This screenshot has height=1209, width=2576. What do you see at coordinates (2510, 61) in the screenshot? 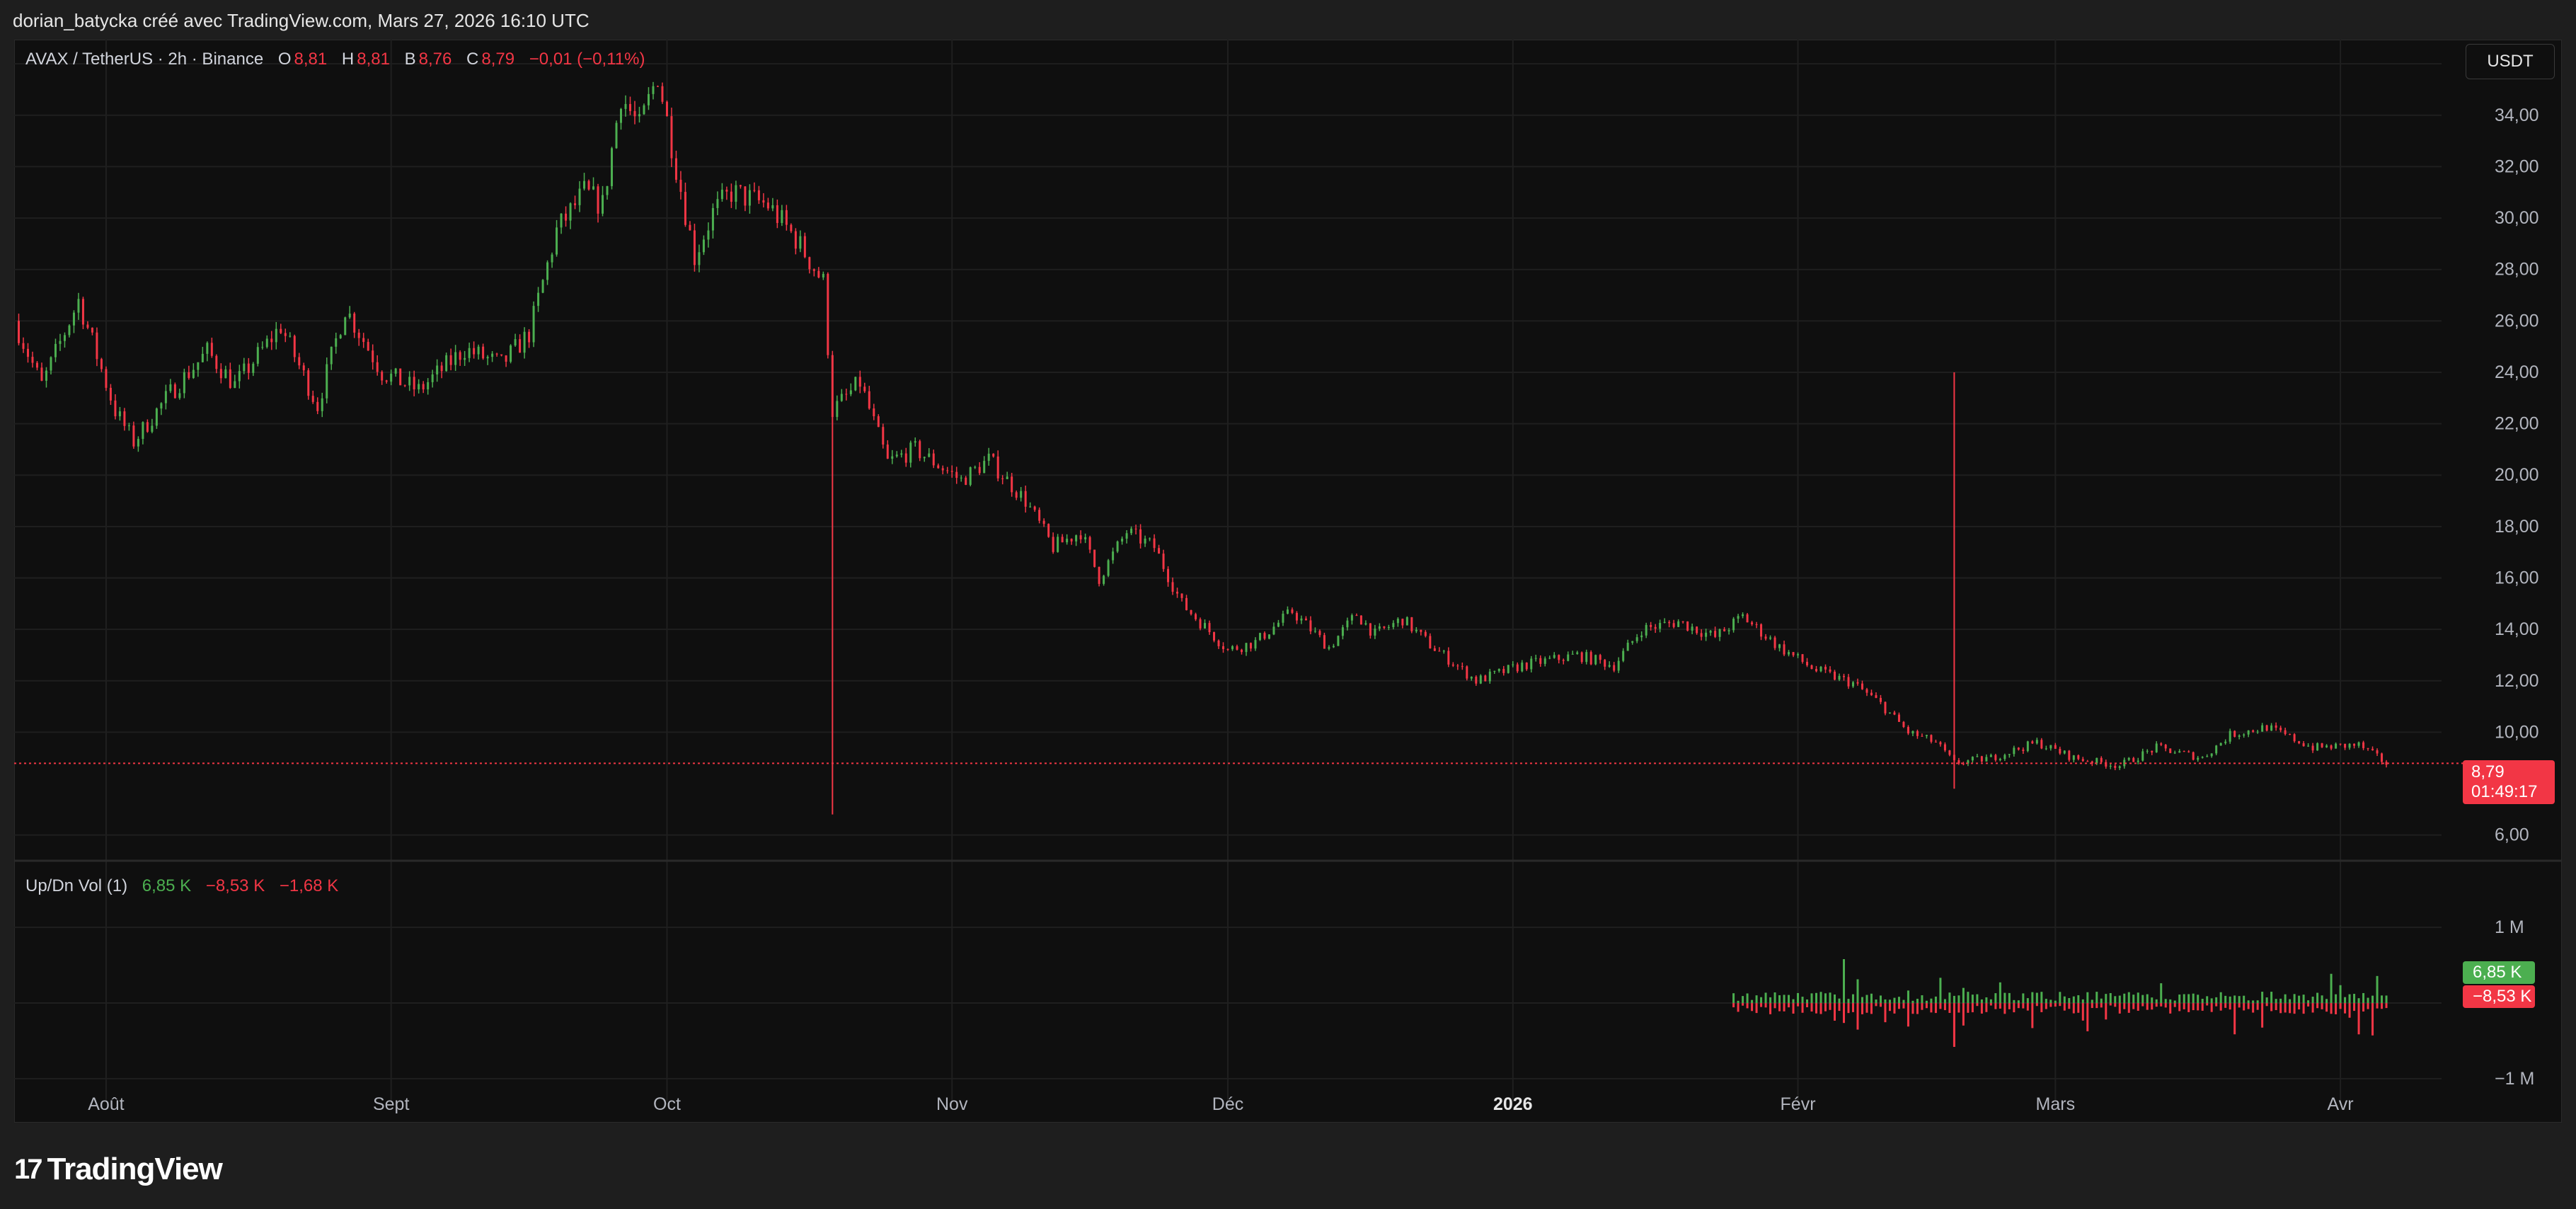
I see `currency-button: USDT` at bounding box center [2510, 61].